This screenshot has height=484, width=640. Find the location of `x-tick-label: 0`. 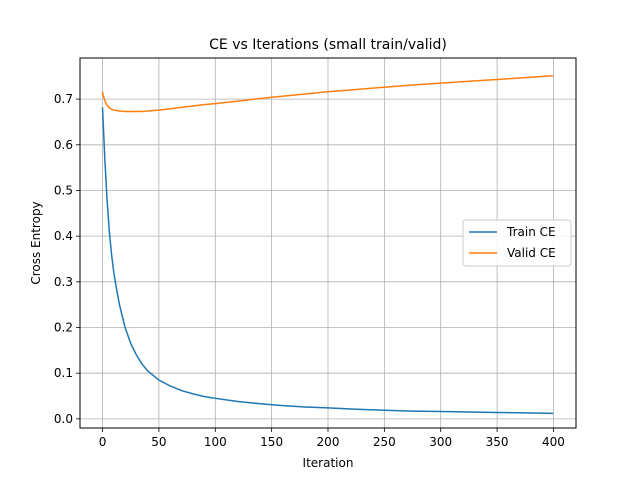

x-tick-label: 0 is located at coordinates (103, 442).